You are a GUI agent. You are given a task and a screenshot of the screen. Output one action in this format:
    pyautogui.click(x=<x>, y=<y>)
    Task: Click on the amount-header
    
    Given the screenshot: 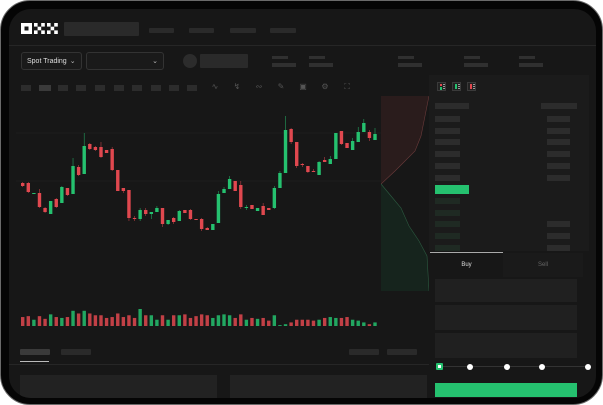 What is the action you would take?
    pyautogui.click(x=559, y=106)
    